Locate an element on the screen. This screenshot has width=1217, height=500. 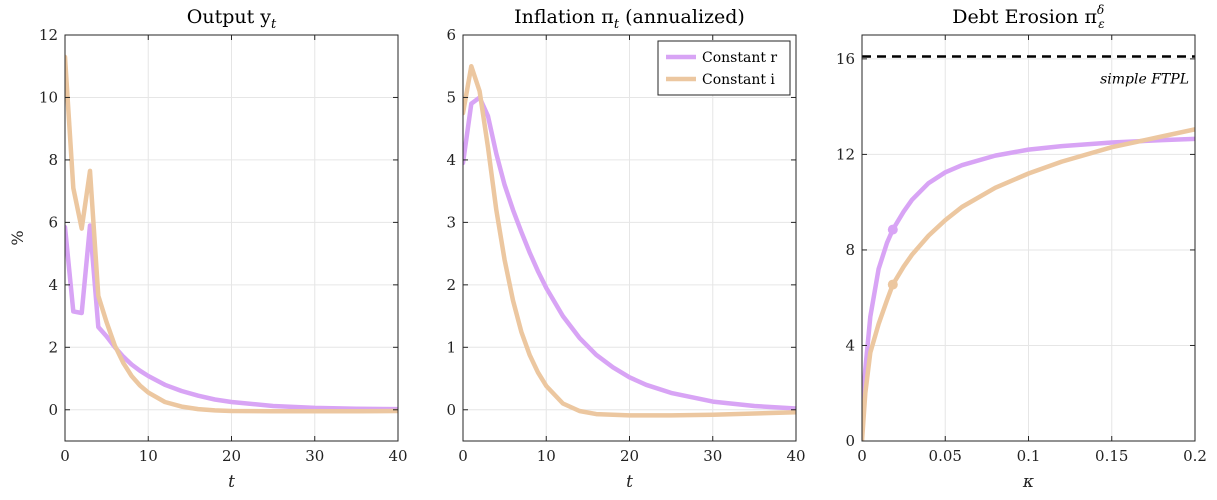
chart-title-subscript: ε is located at coordinates (1101, 24).